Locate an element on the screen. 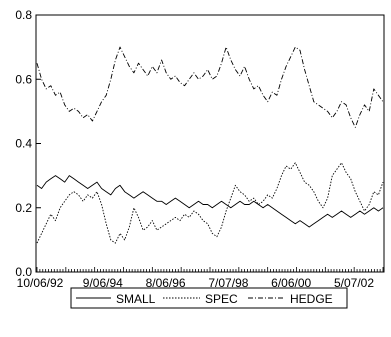  y-tick-label: 0.4 is located at coordinates (23, 144).